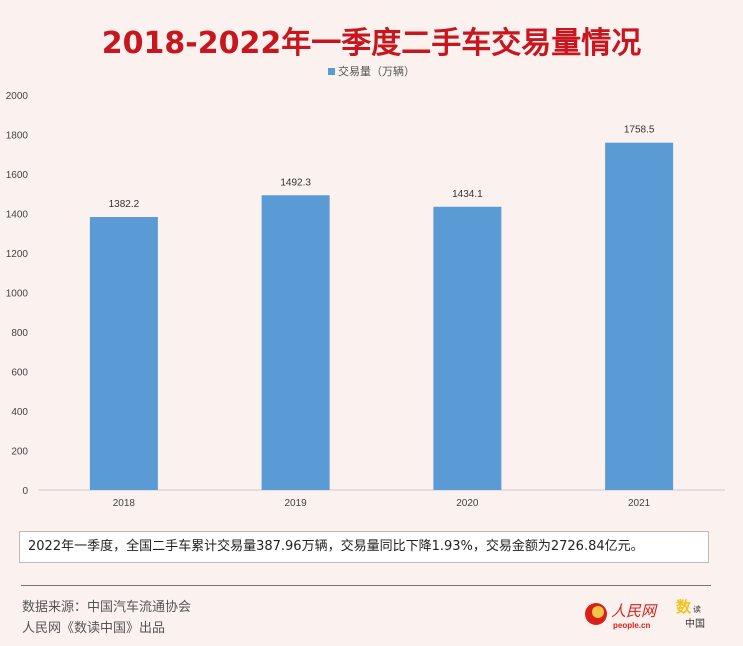 The image size is (743, 646). I want to click on legend-label: 交易量（万辆）, so click(376, 71).